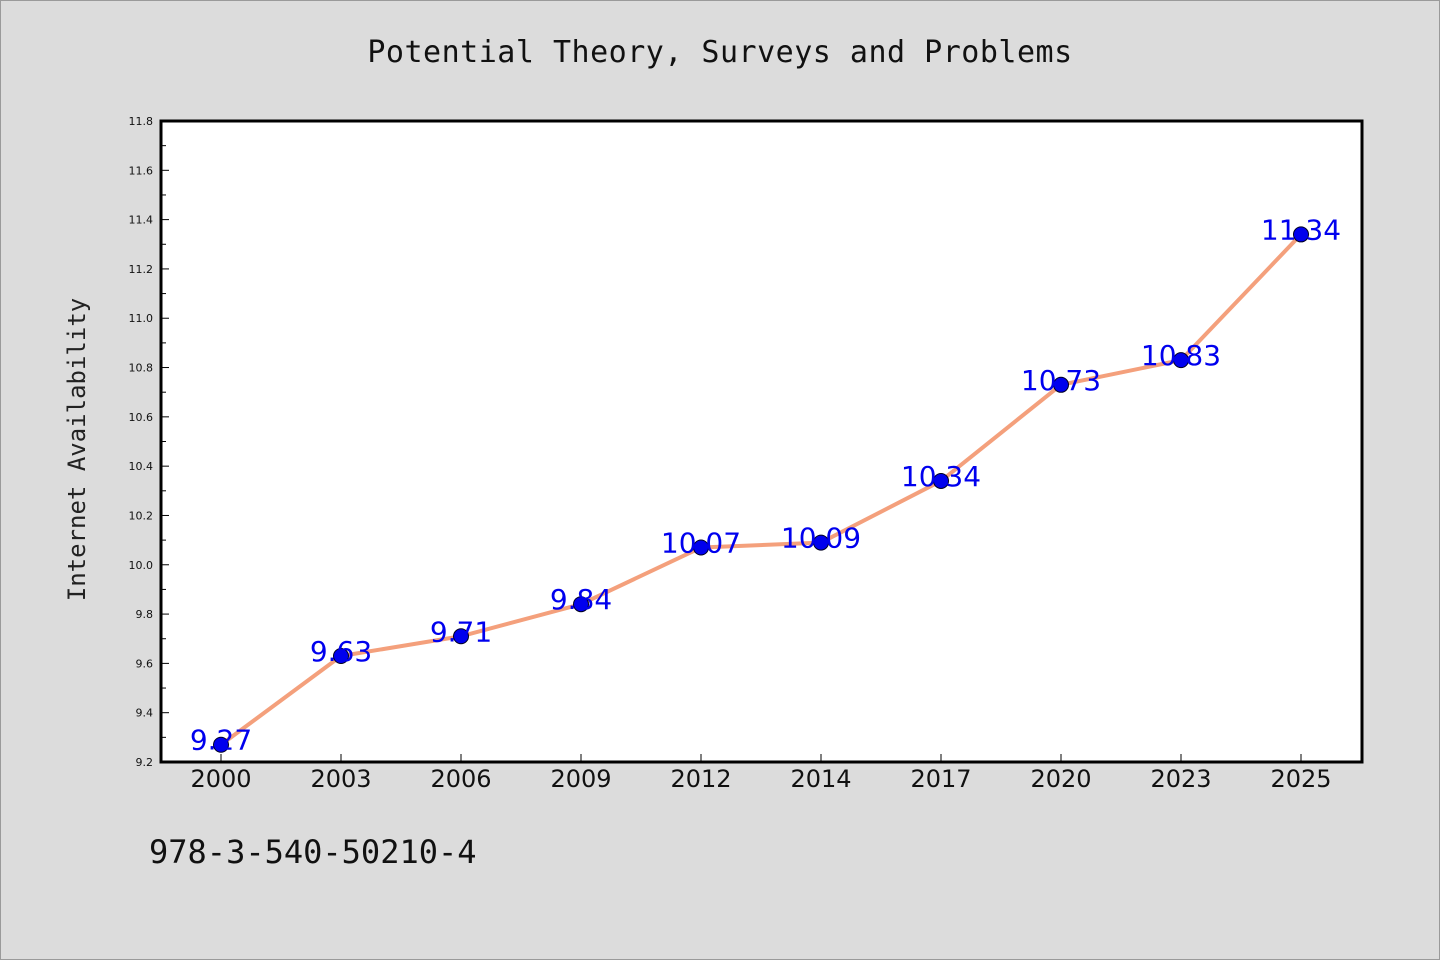  Describe the element at coordinates (141, 417) in the screenshot. I see `y-tick-label: 10.6` at that location.